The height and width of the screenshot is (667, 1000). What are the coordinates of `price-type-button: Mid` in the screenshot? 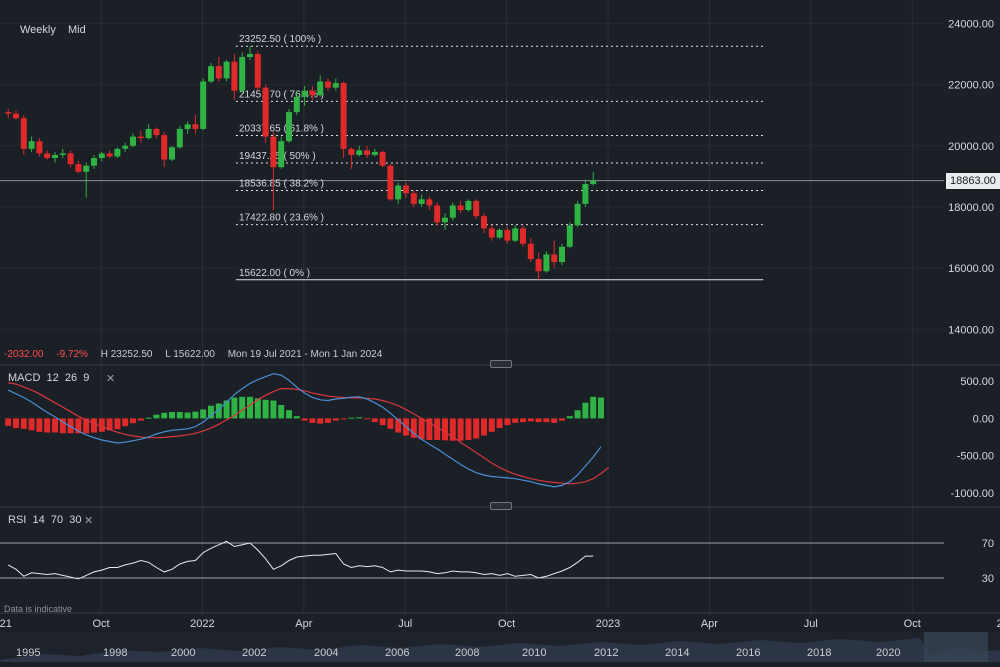 It's located at (77, 30).